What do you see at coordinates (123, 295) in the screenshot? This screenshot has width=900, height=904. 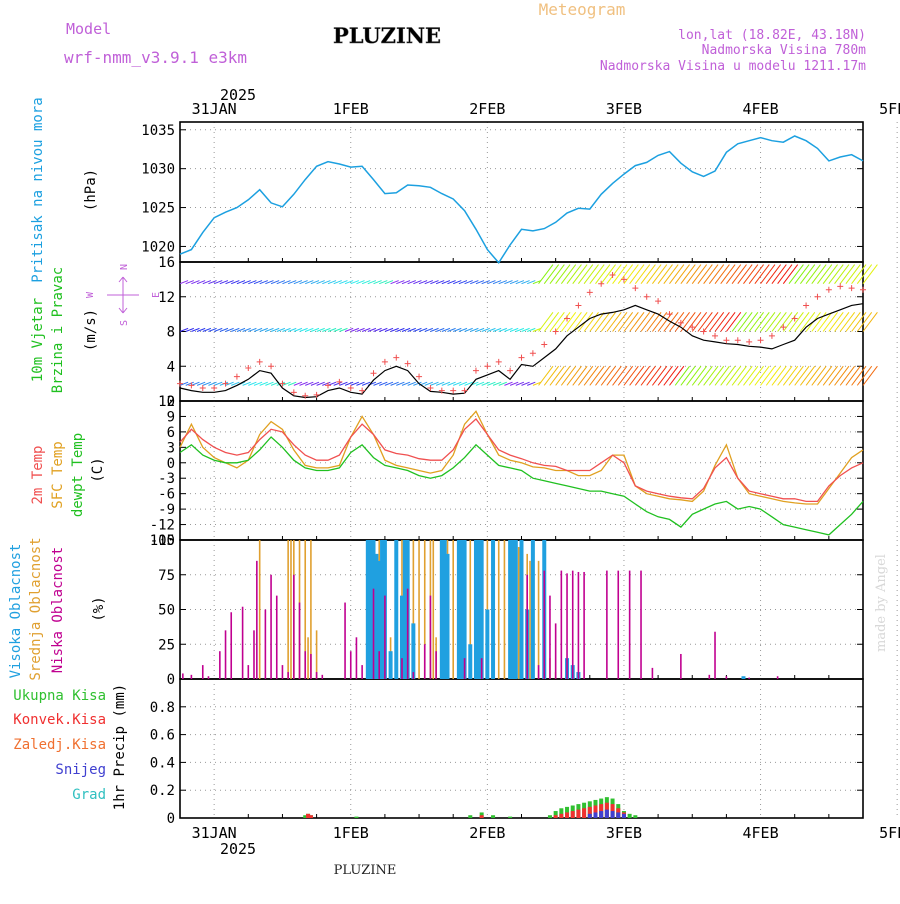 I see `wind-key-arrows` at bounding box center [123, 295].